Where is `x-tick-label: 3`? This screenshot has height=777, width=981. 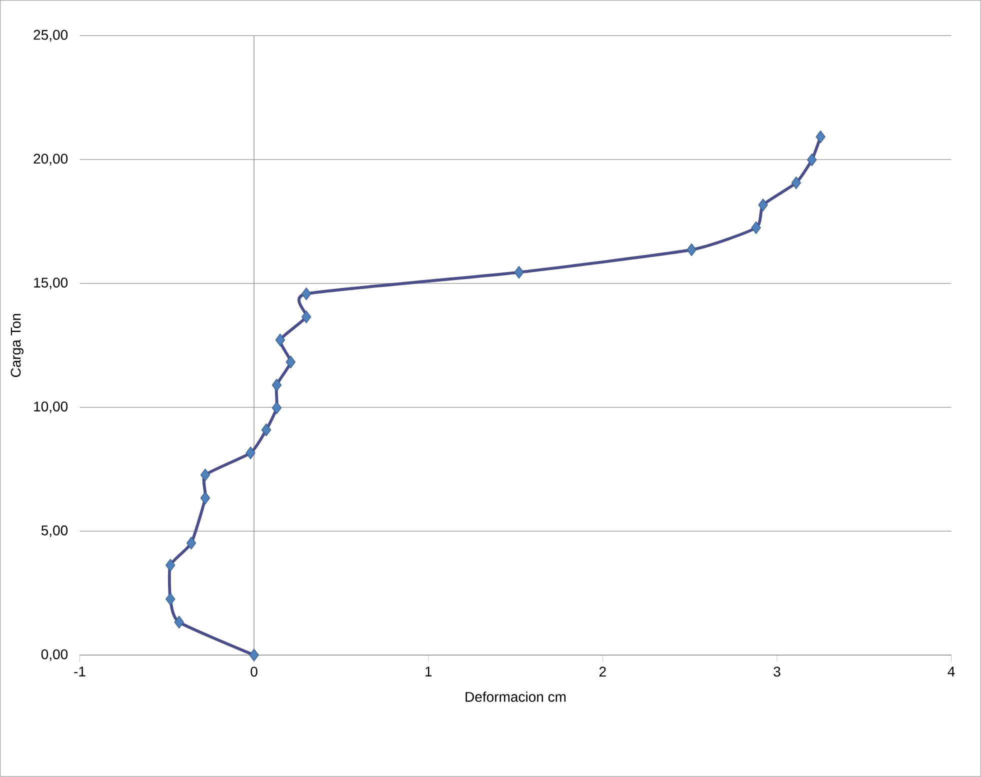
x-tick-label: 3 is located at coordinates (777, 671).